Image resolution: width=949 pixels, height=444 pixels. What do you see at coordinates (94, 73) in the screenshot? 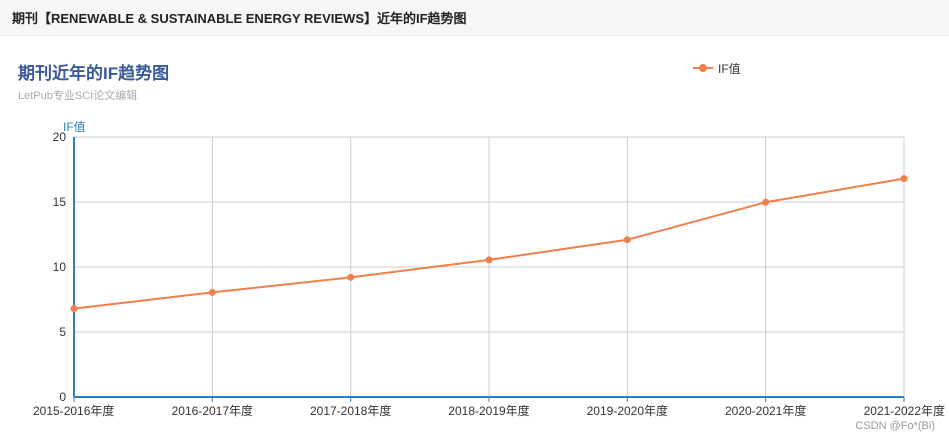
I see `chart-title: 期刊近年的IF趋势图` at bounding box center [94, 73].